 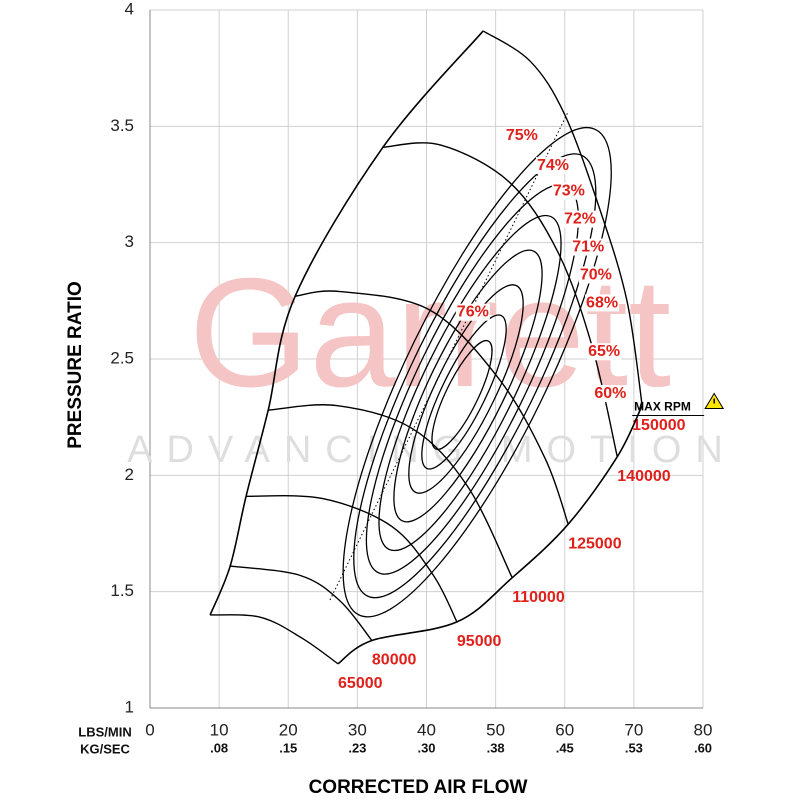 I want to click on y-tick-label: 1.5, so click(x=122, y=590).